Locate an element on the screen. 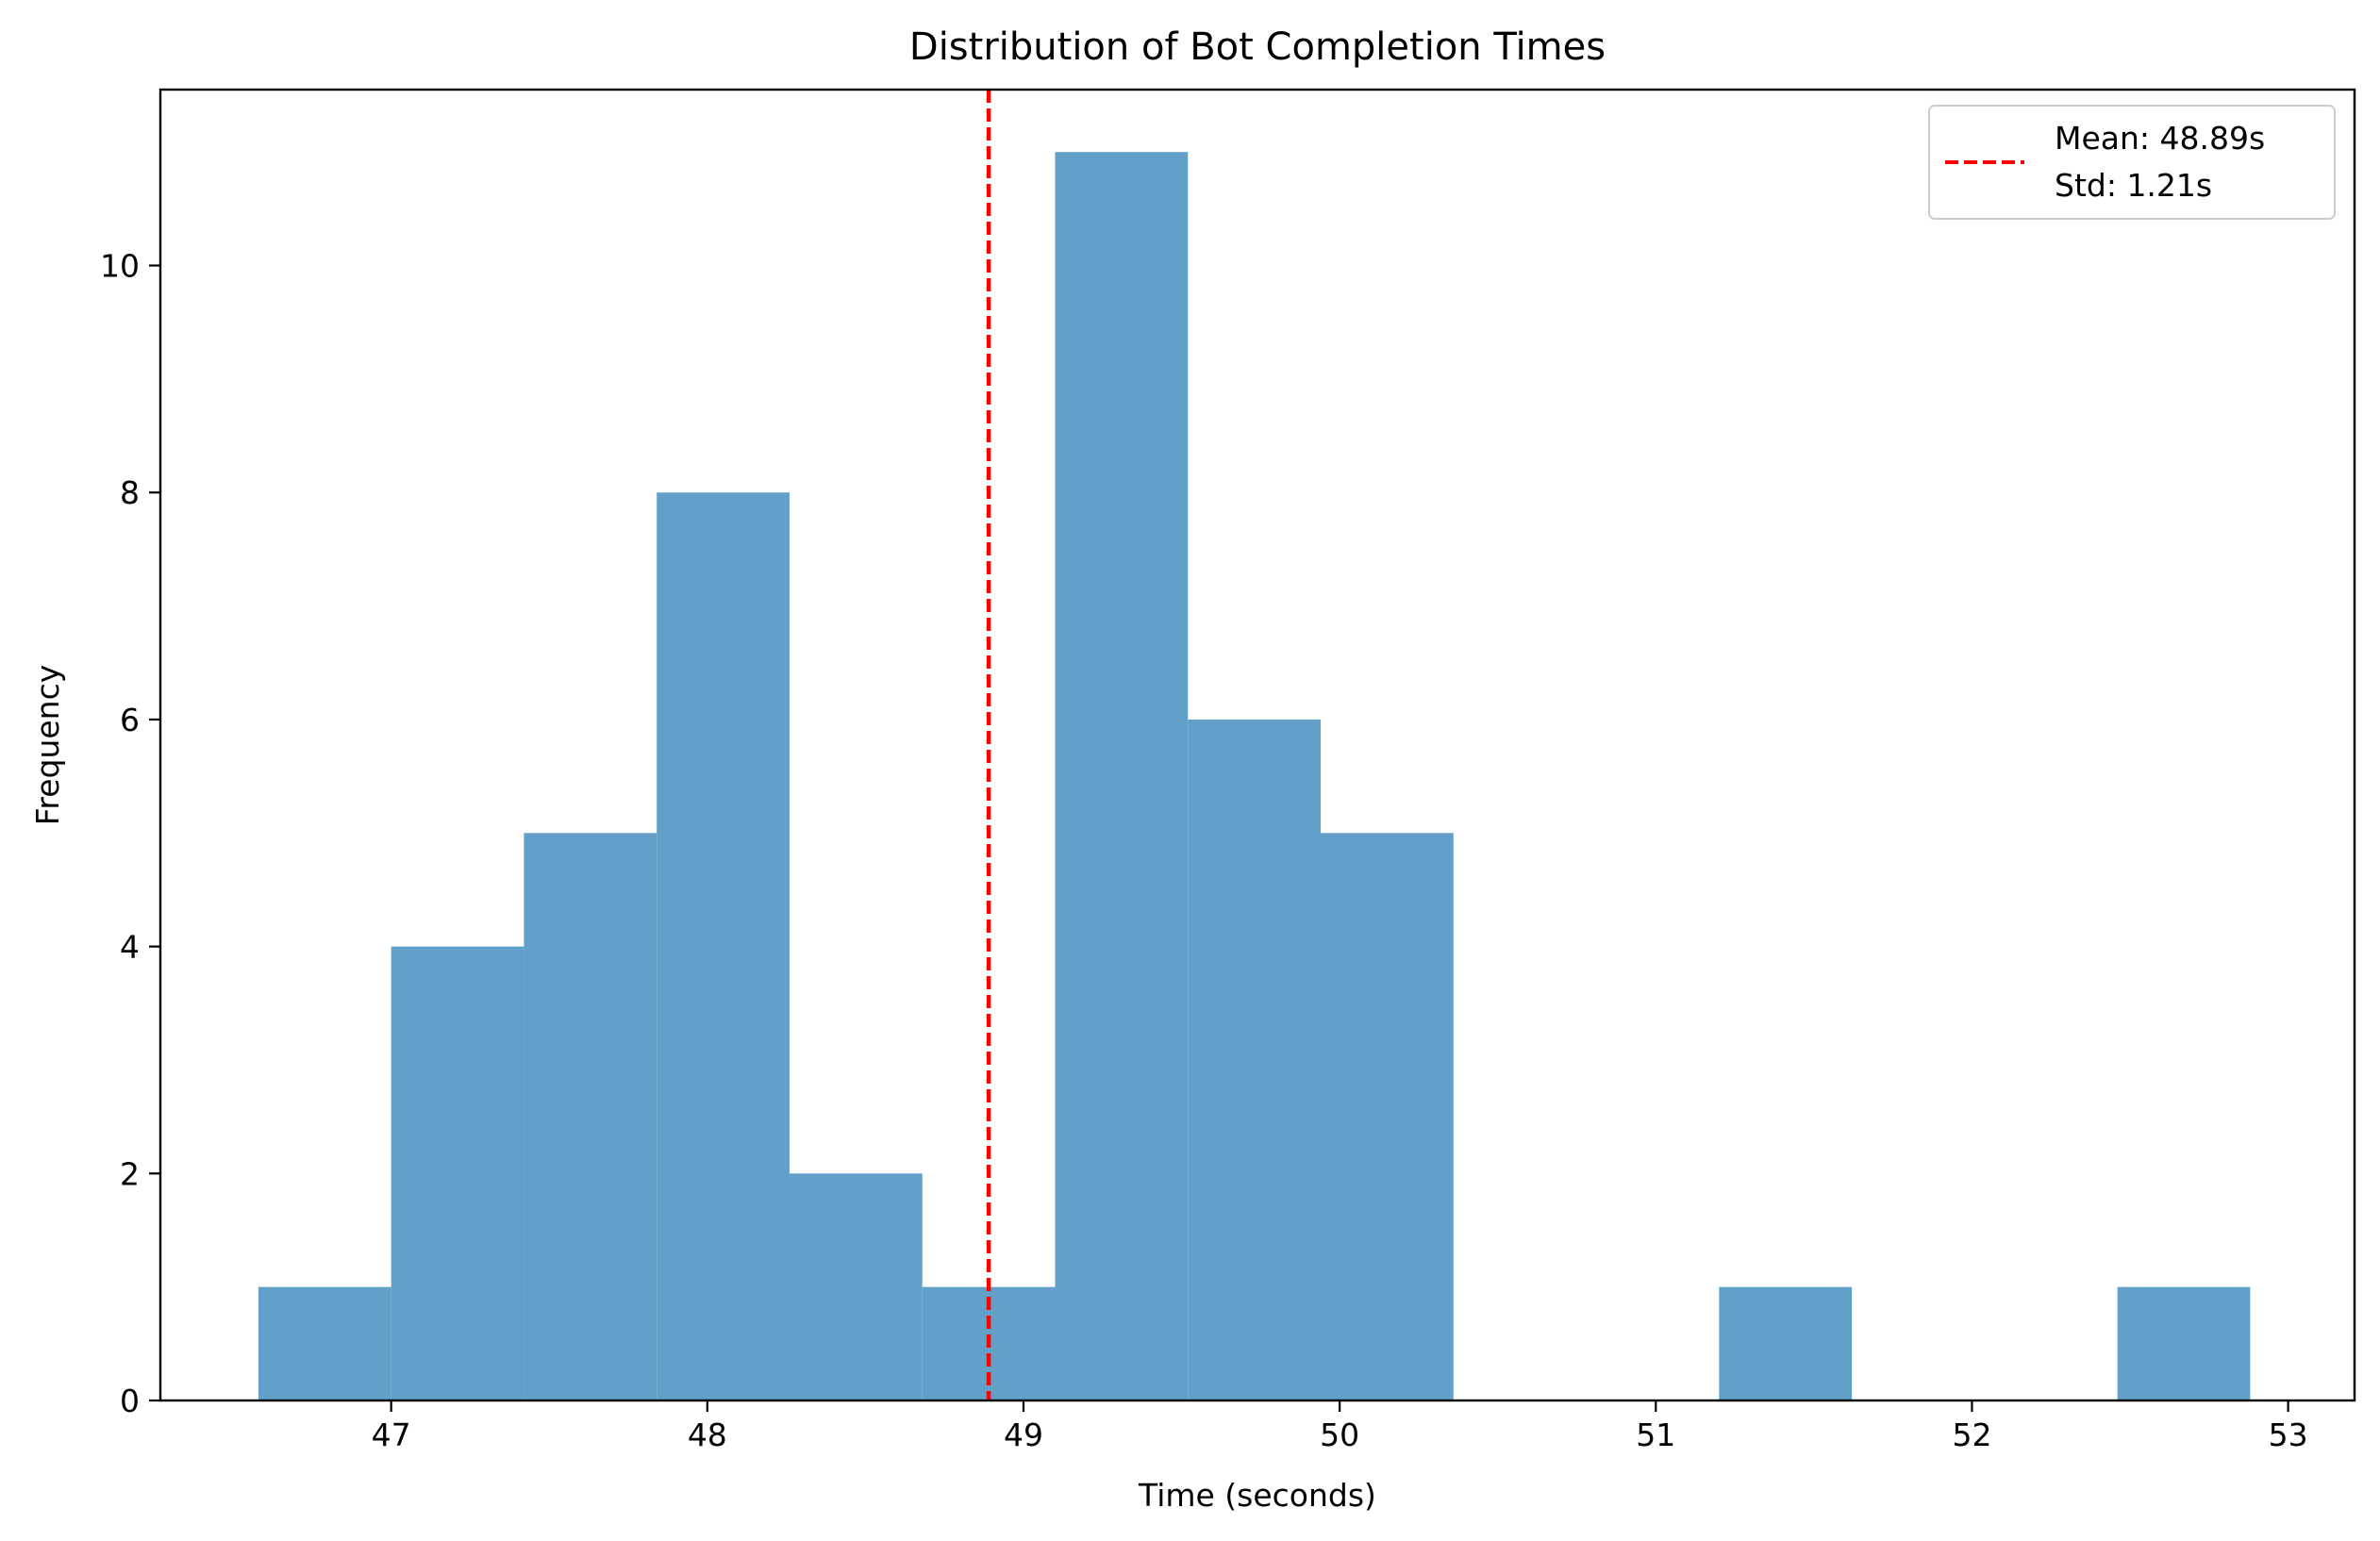 Image resolution: width=2380 pixels, height=1541 pixels. y-tick-label: 8 is located at coordinates (130, 492).